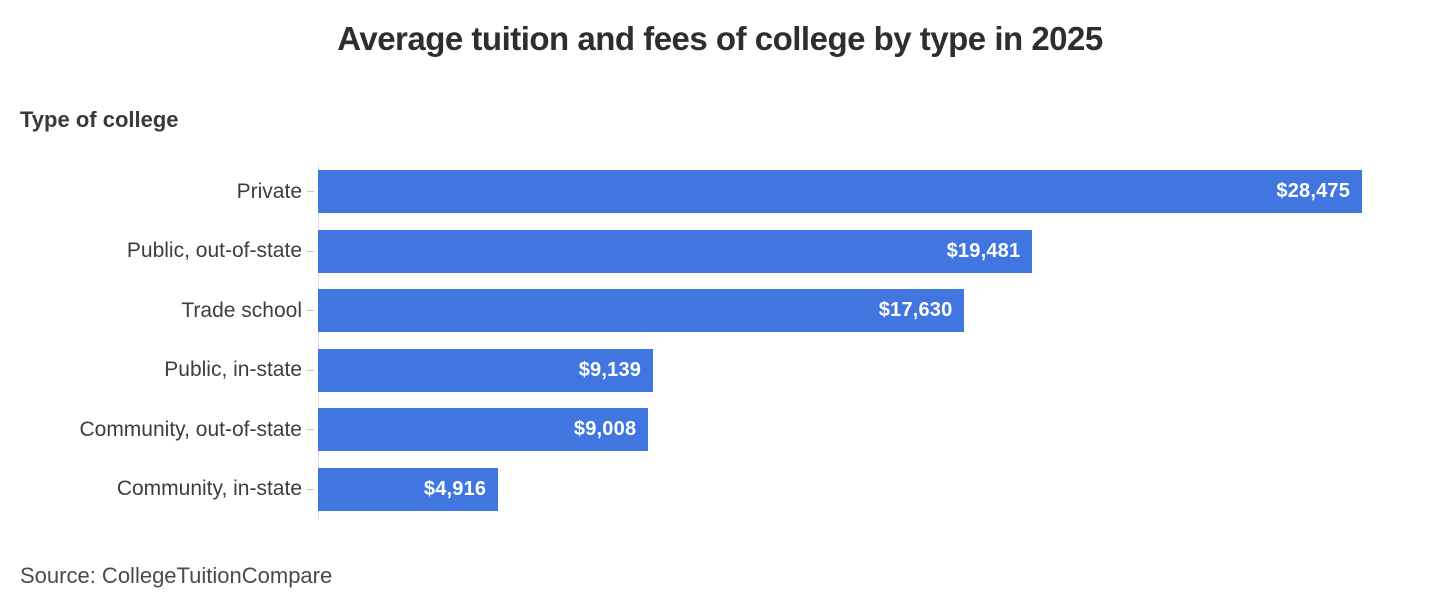 The height and width of the screenshot is (611, 1440). Describe the element at coordinates (483, 429) in the screenshot. I see `bar: $9,008` at that location.